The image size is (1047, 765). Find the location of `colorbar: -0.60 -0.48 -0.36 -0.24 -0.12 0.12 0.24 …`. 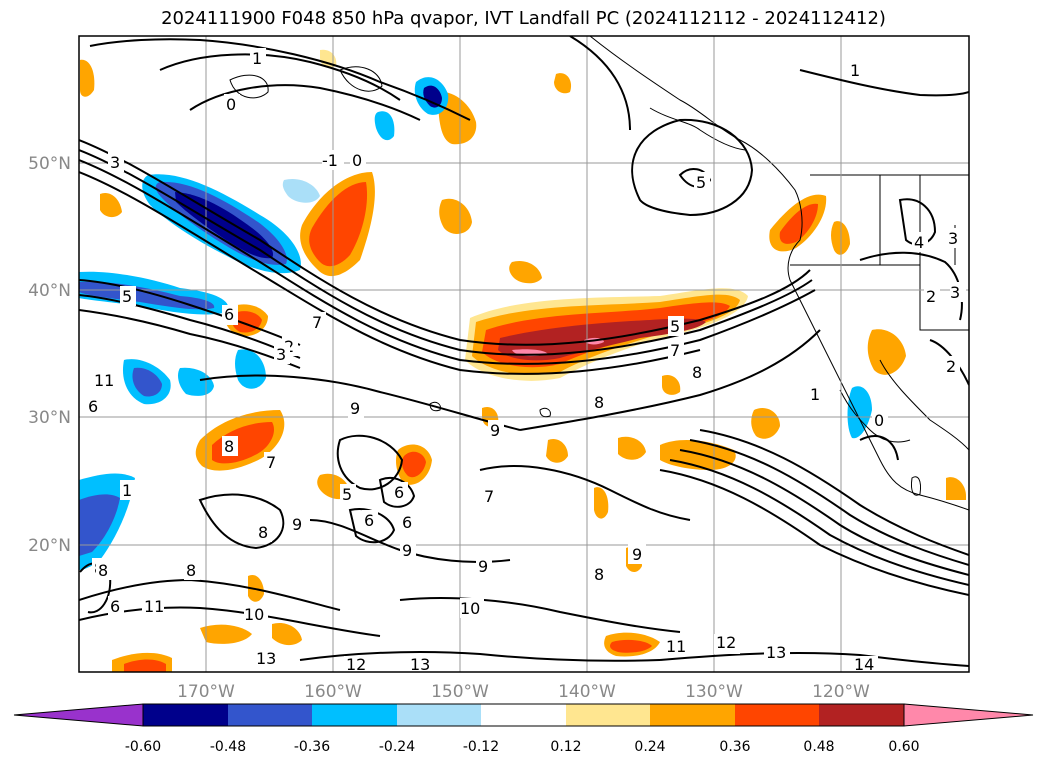

colorbar: -0.60 -0.48 -0.36 -0.24 -0.12 0.12 0.24 … is located at coordinates (523, 729).